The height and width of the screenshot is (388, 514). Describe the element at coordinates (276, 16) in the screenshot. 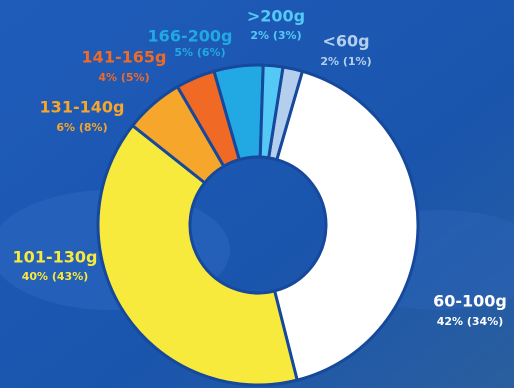

I see `category-label: >200g` at that location.